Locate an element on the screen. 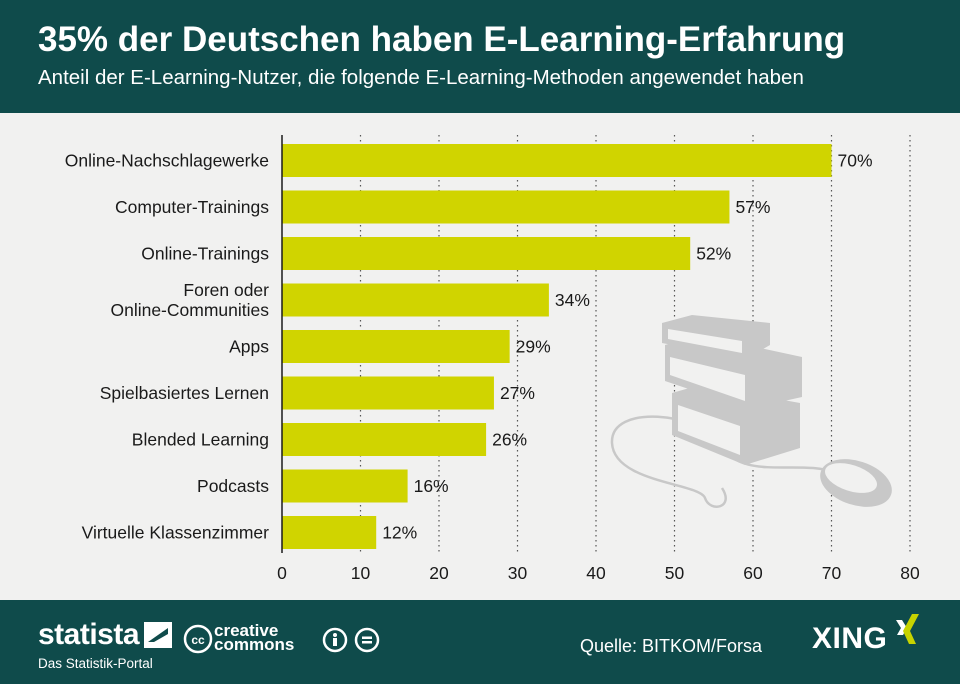 The width and height of the screenshot is (960, 684). value-label: 29% is located at coordinates (533, 347).